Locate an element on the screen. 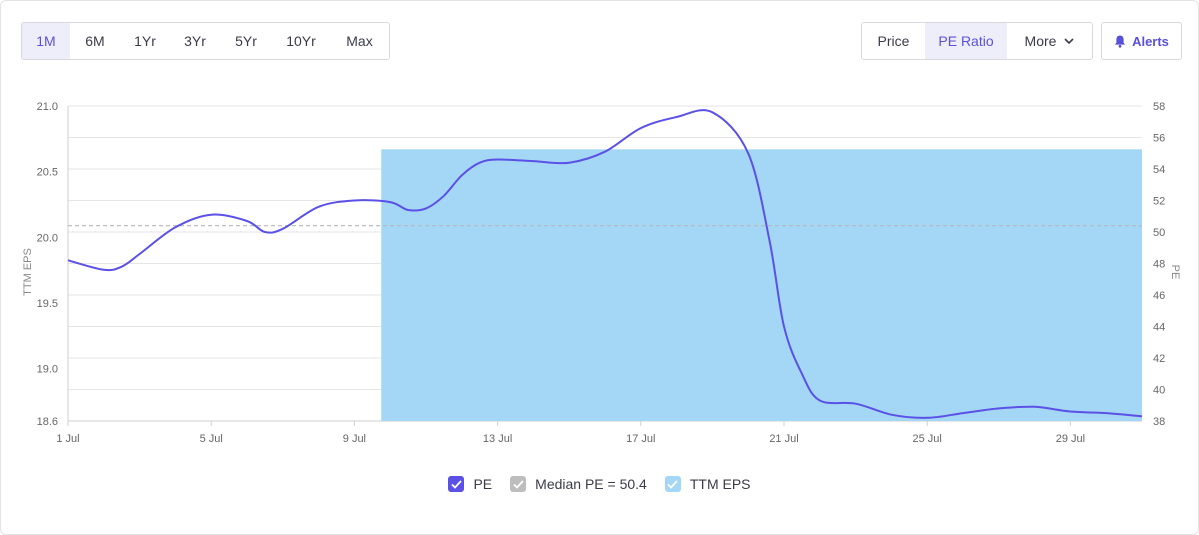 This screenshot has width=1199, height=535. range-button-3yr: 3Yr is located at coordinates (195, 41).